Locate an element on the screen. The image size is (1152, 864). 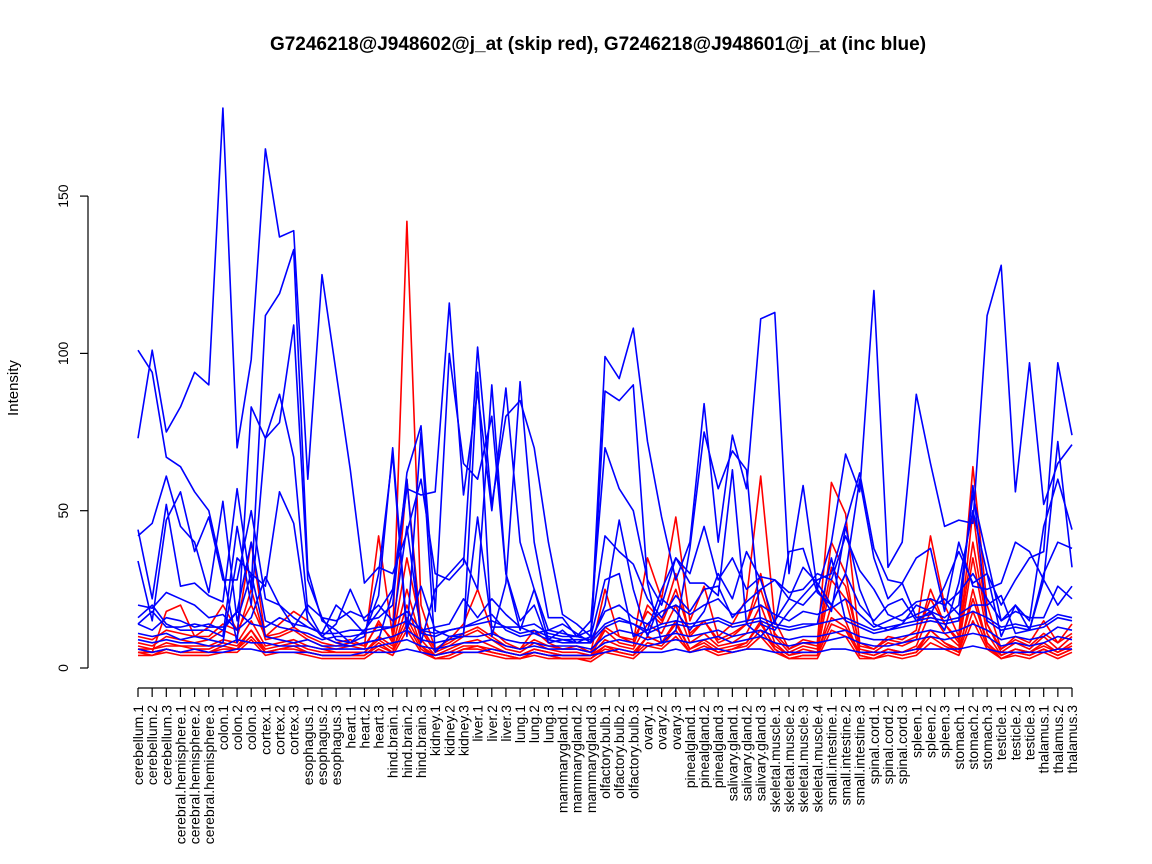
y-tick-label: 150 is located at coordinates (63, 196).